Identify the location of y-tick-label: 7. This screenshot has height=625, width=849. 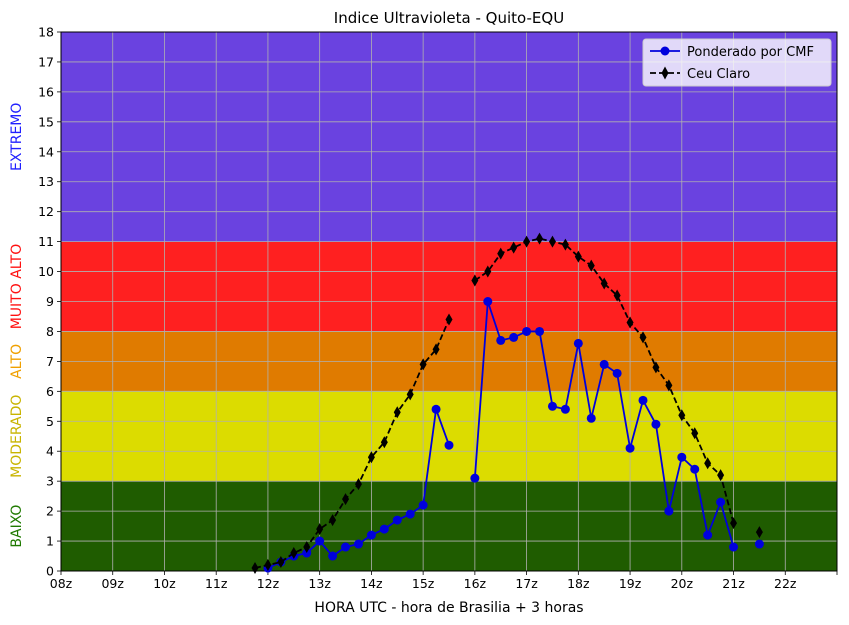
(50, 361).